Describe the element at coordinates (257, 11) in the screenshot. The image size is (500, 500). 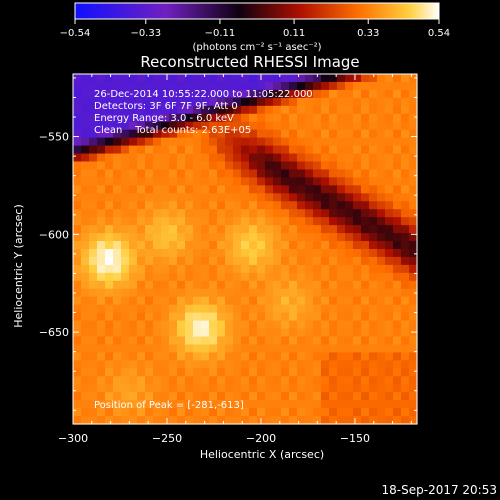
I see `colorbar-scale` at that location.